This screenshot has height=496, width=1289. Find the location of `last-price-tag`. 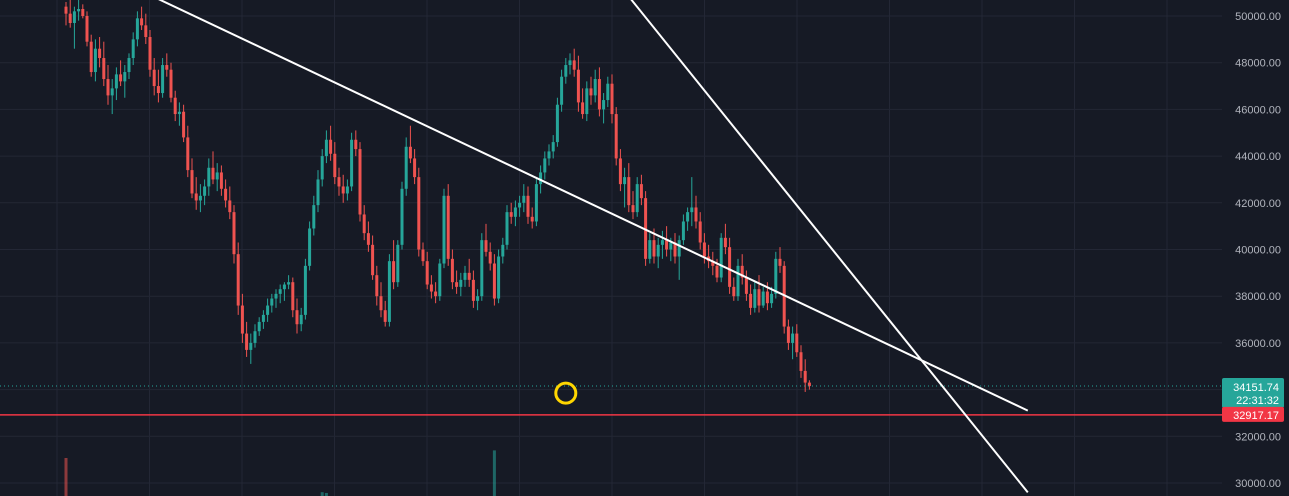

last-price-tag is located at coordinates (1253, 393).